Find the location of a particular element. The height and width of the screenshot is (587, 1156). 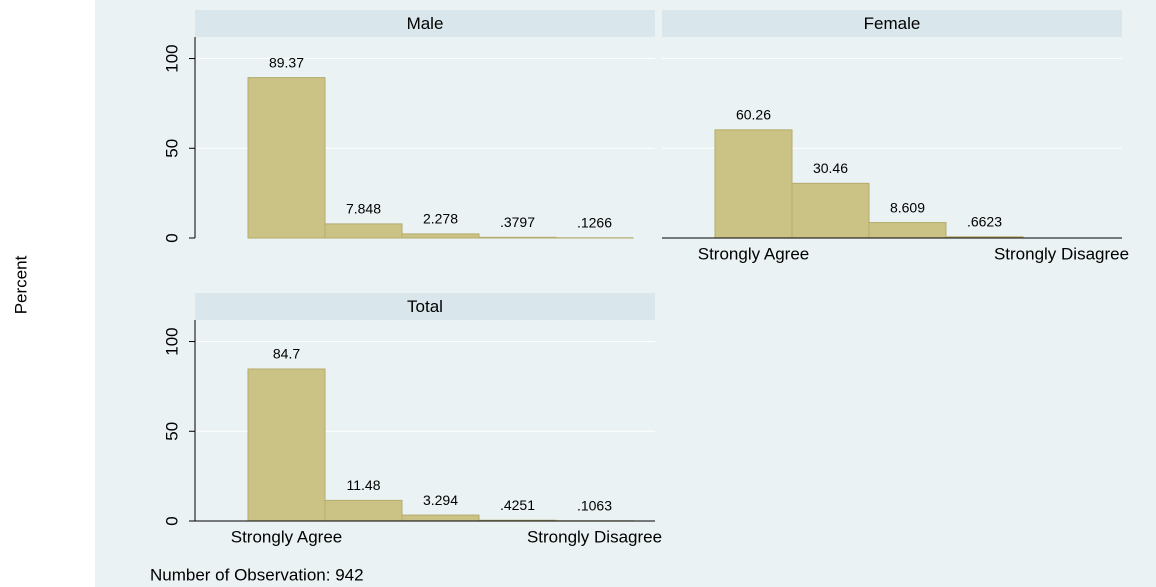

value-label: .6623 is located at coordinates (984, 222).